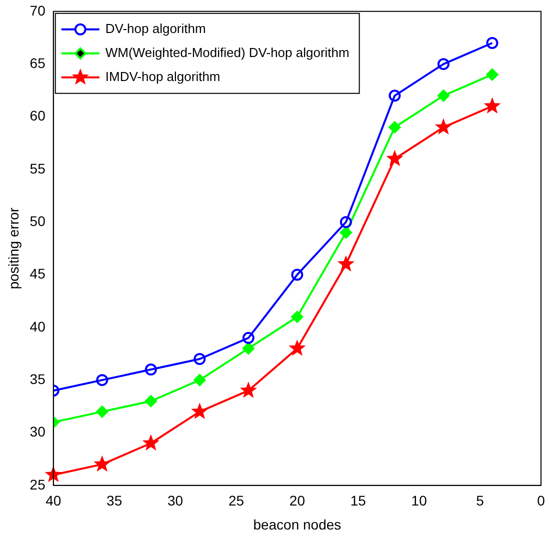 The width and height of the screenshot is (549, 540). What do you see at coordinates (162, 76) in the screenshot?
I see `legend-label: IMDV-hop algorithm` at bounding box center [162, 76].